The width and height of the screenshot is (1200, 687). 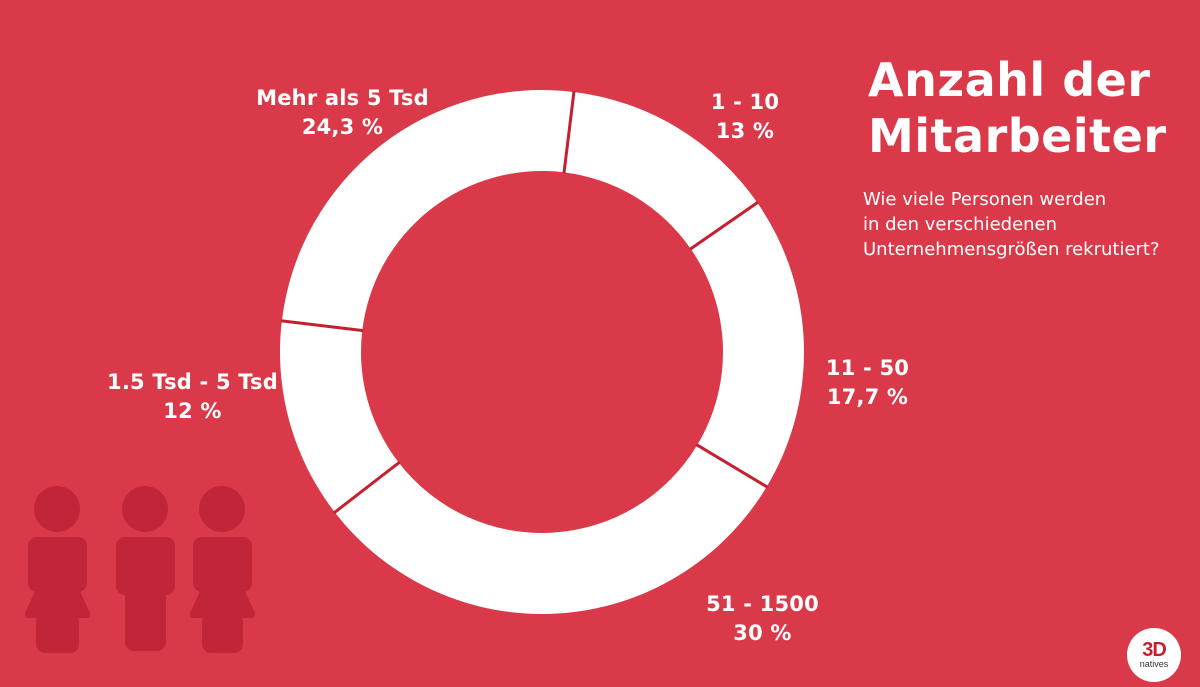 What do you see at coordinates (1017, 136) in the screenshot?
I see `title-line-2: Mitarbeiter` at bounding box center [1017, 136].